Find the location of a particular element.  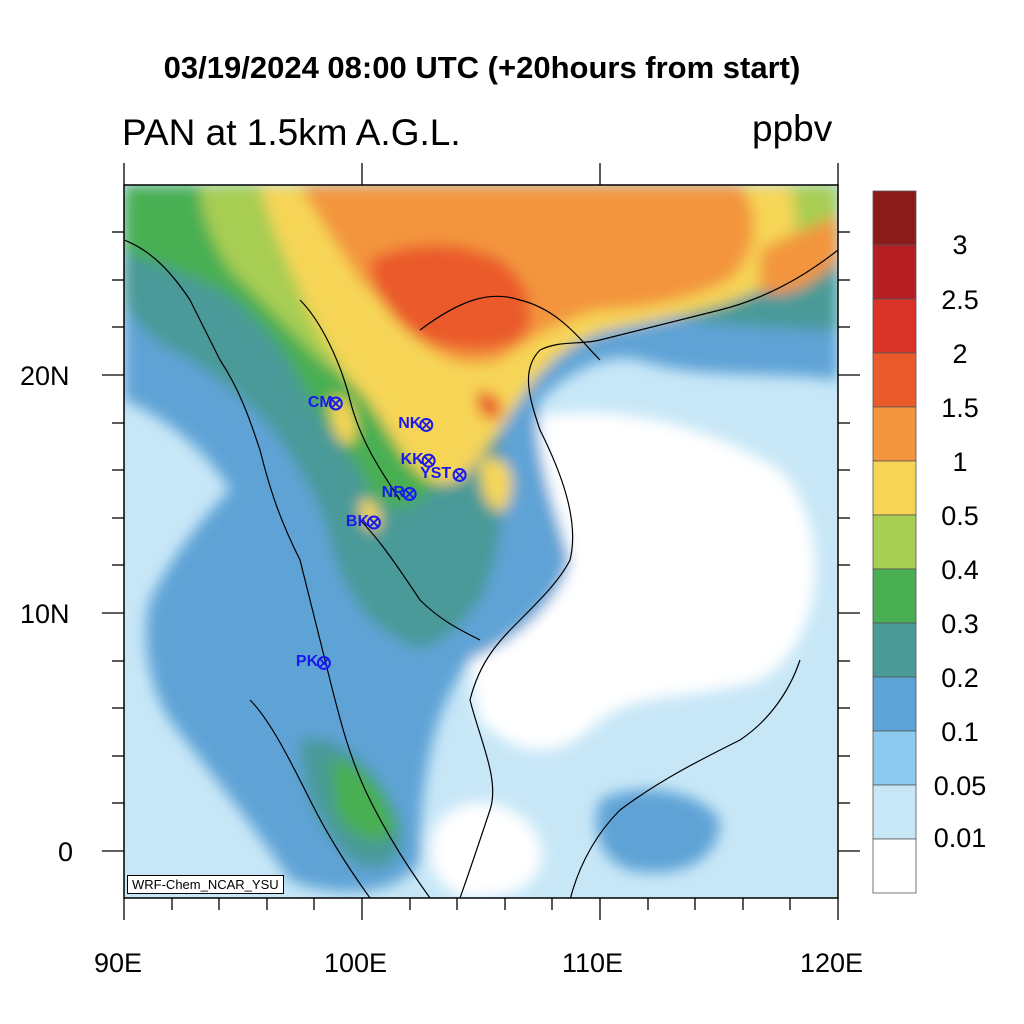

units-label: ppbv is located at coordinates (792, 128).